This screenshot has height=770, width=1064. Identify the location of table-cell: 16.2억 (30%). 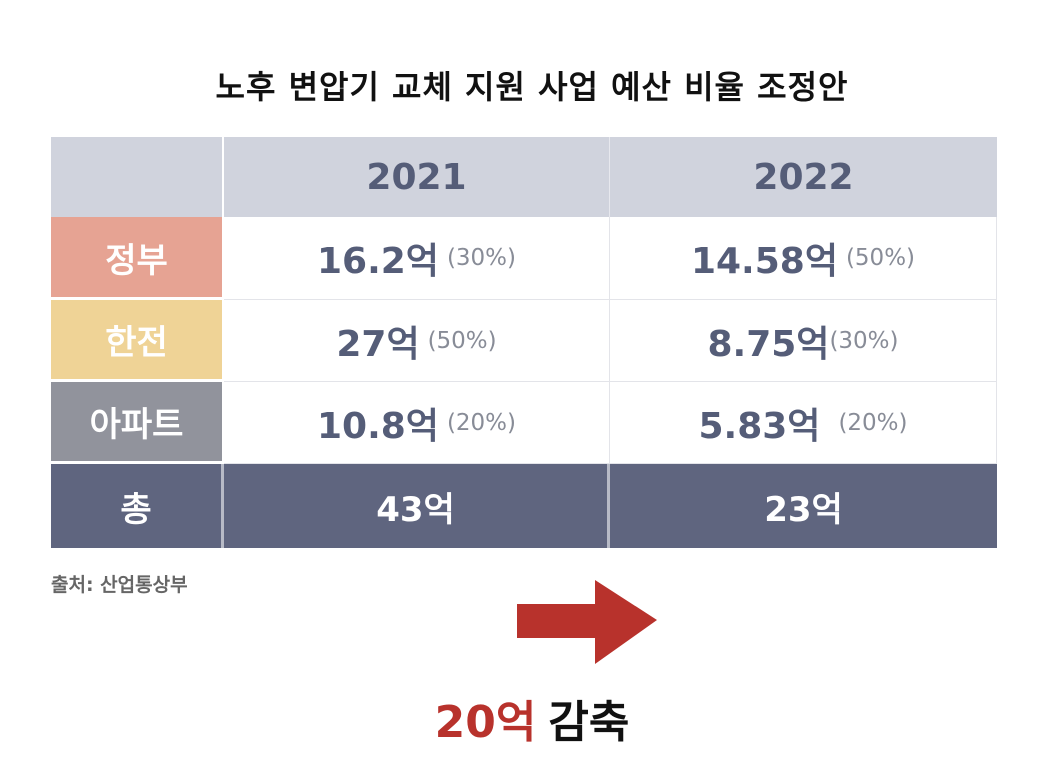
(417, 258).